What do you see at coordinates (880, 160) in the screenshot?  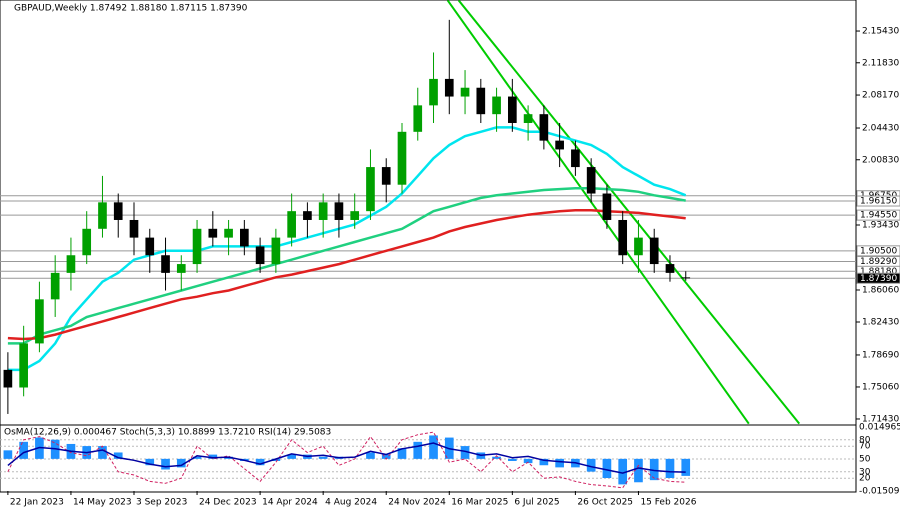 I see `y-tick-label: 2.00830` at bounding box center [880, 160].